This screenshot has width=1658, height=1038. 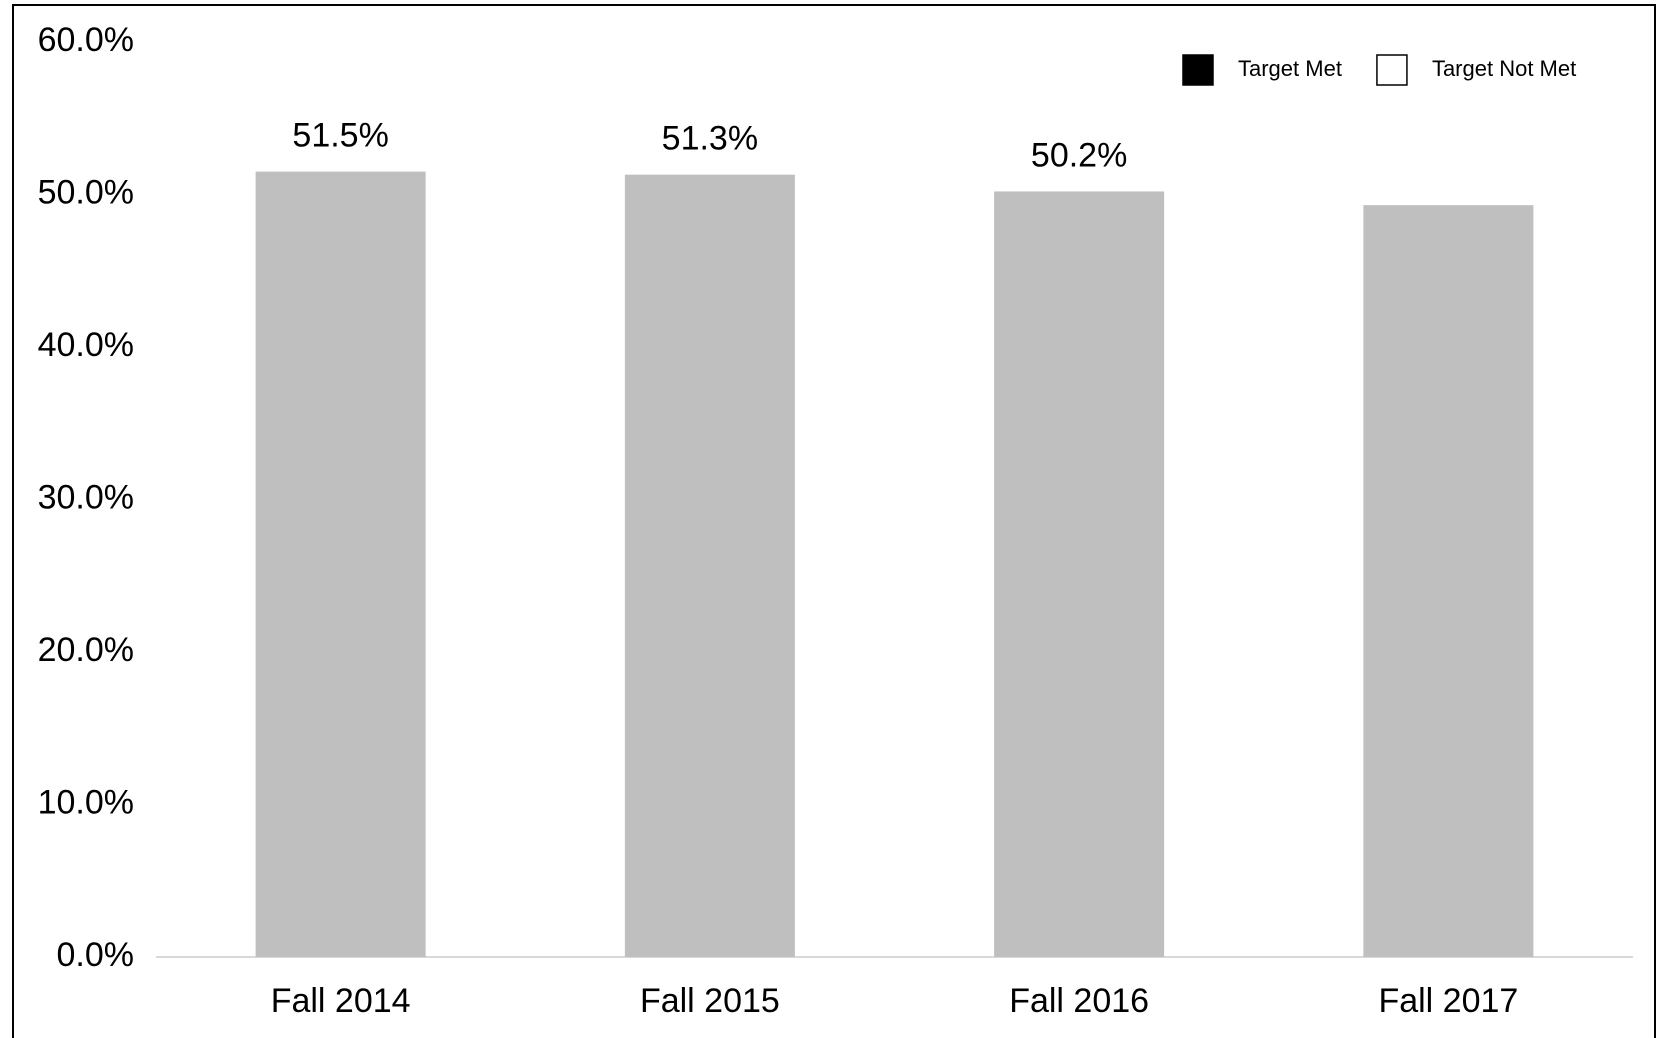 What do you see at coordinates (86, 802) in the screenshot?
I see `y-tick-label: 10.0%` at bounding box center [86, 802].